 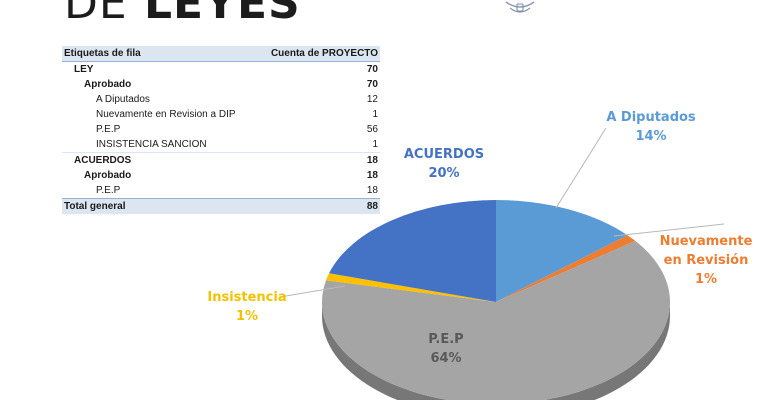 I want to click on page-title-light: DE, so click(x=96, y=14).